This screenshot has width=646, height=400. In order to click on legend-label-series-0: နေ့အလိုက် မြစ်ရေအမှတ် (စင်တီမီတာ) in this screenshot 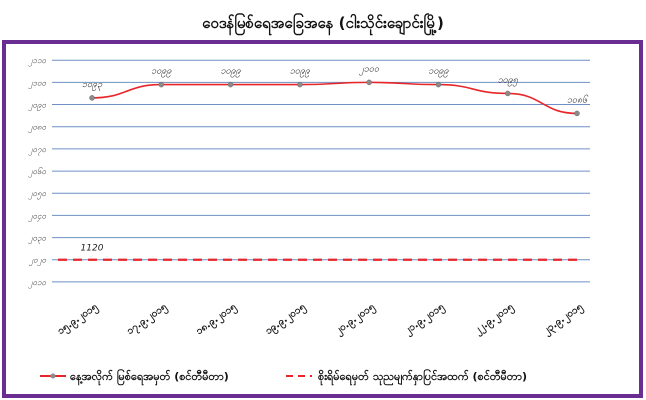, I will do `click(149, 377)`.